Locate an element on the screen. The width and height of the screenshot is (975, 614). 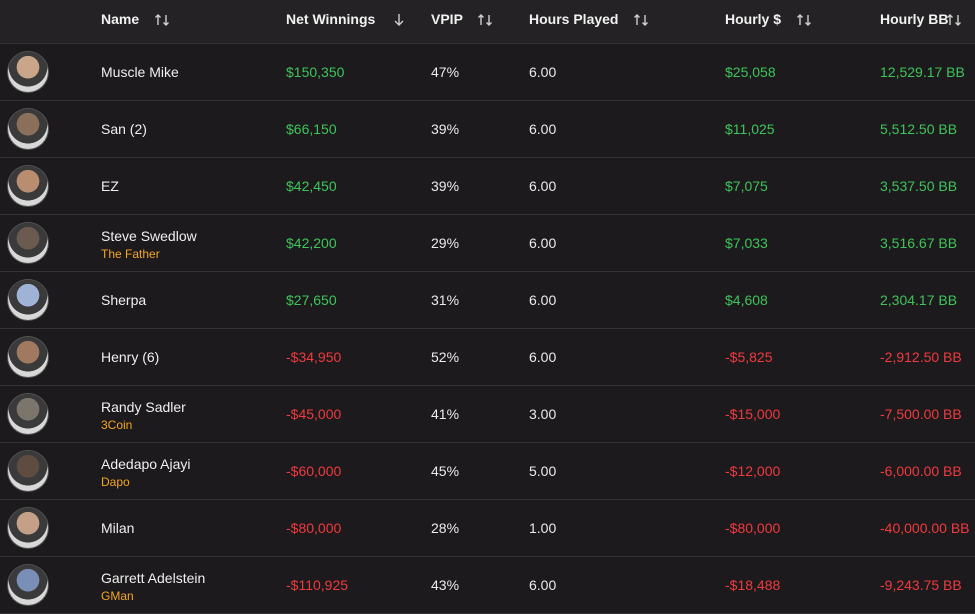
net-winnings: $27,650 is located at coordinates (311, 300).